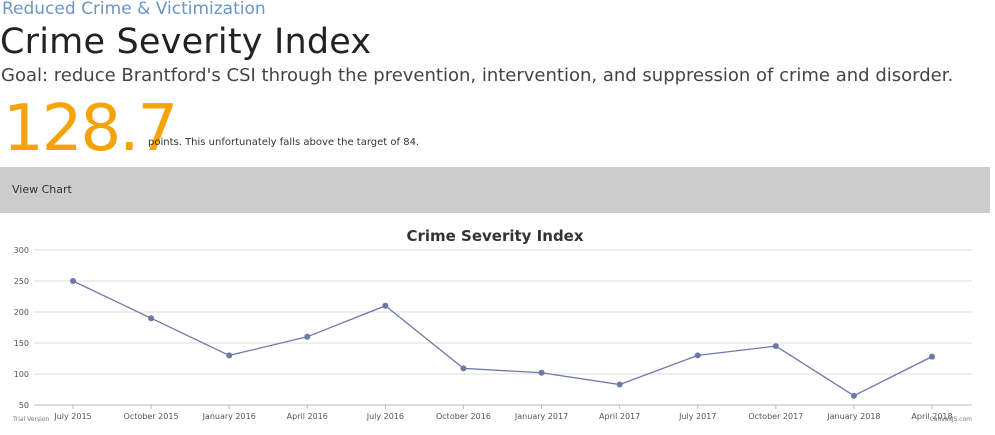 The height and width of the screenshot is (435, 995). I want to click on x-tick-label: January 2017, so click(541, 416).